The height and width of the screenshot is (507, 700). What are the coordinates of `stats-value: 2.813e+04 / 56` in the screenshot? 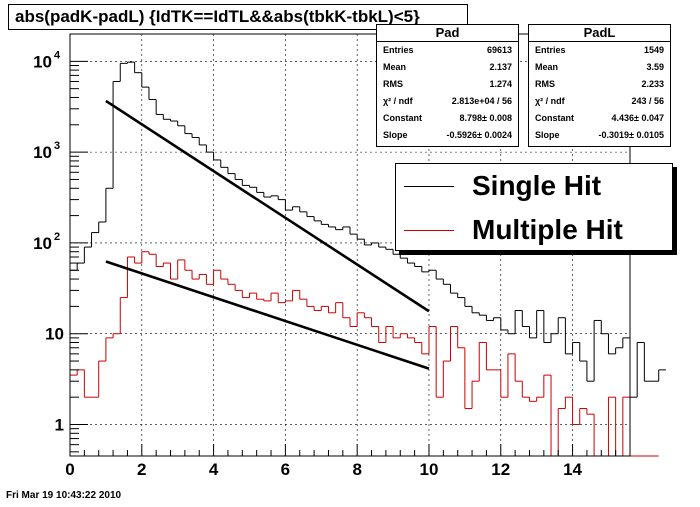 It's located at (481, 101).